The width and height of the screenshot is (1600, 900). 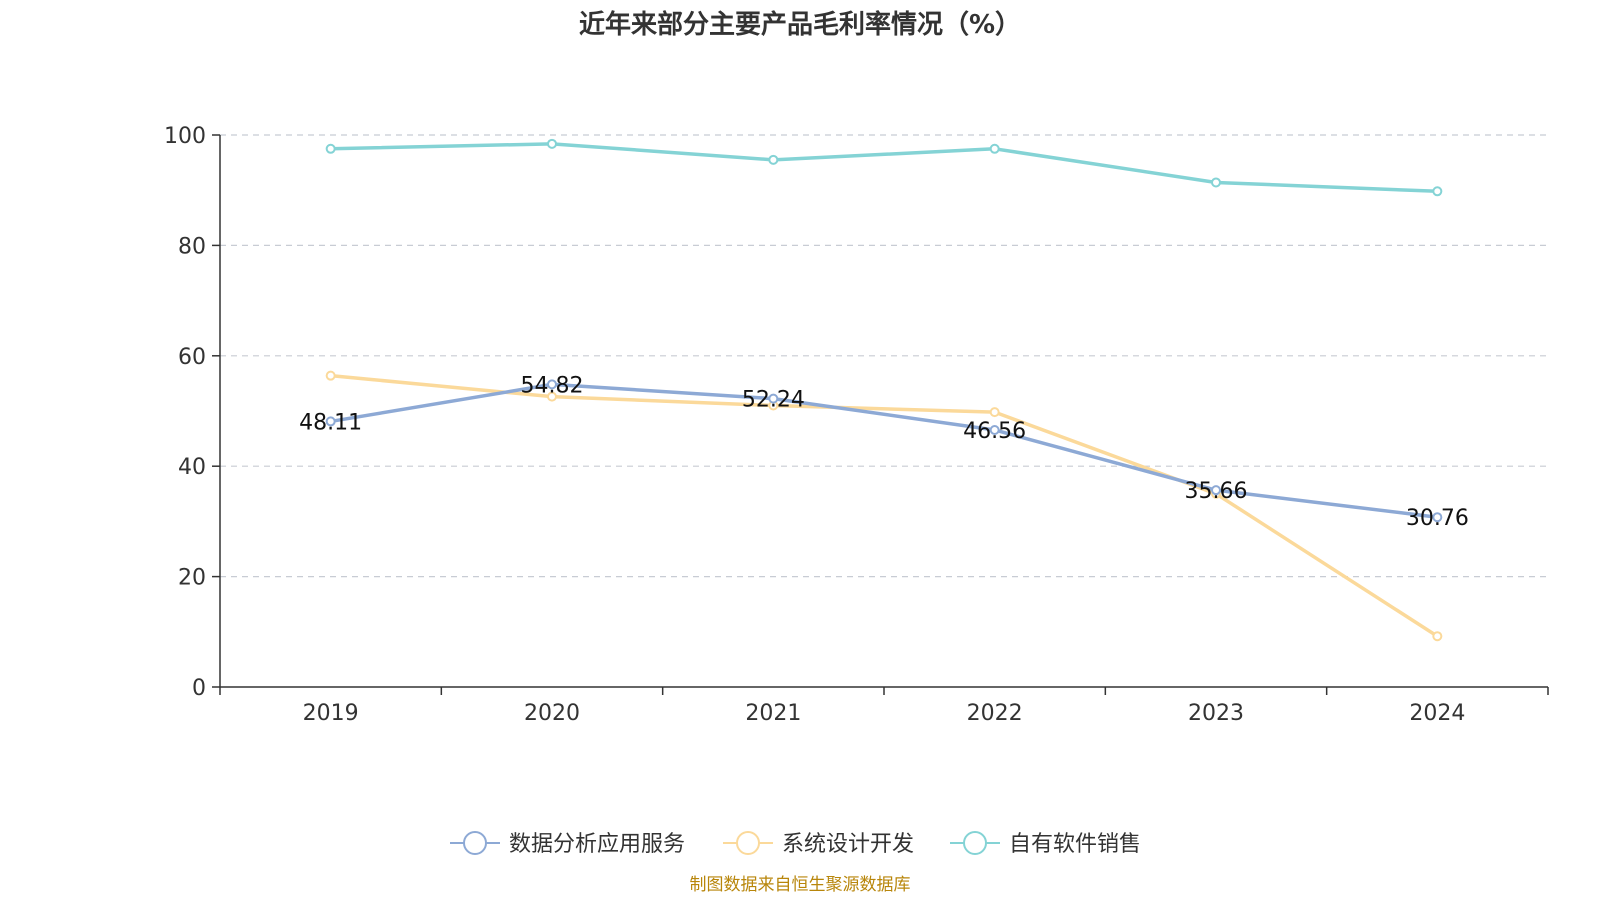 I want to click on data-labels: 48.11 54.82 52.24 46.56 35.66 30.76, so click(x=884, y=452).